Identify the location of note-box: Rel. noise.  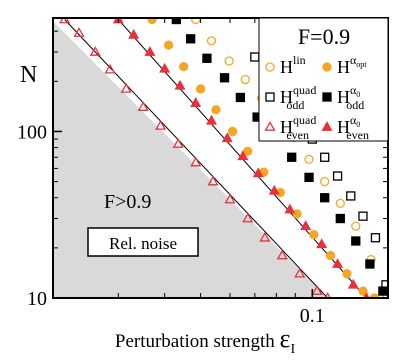
(143, 242).